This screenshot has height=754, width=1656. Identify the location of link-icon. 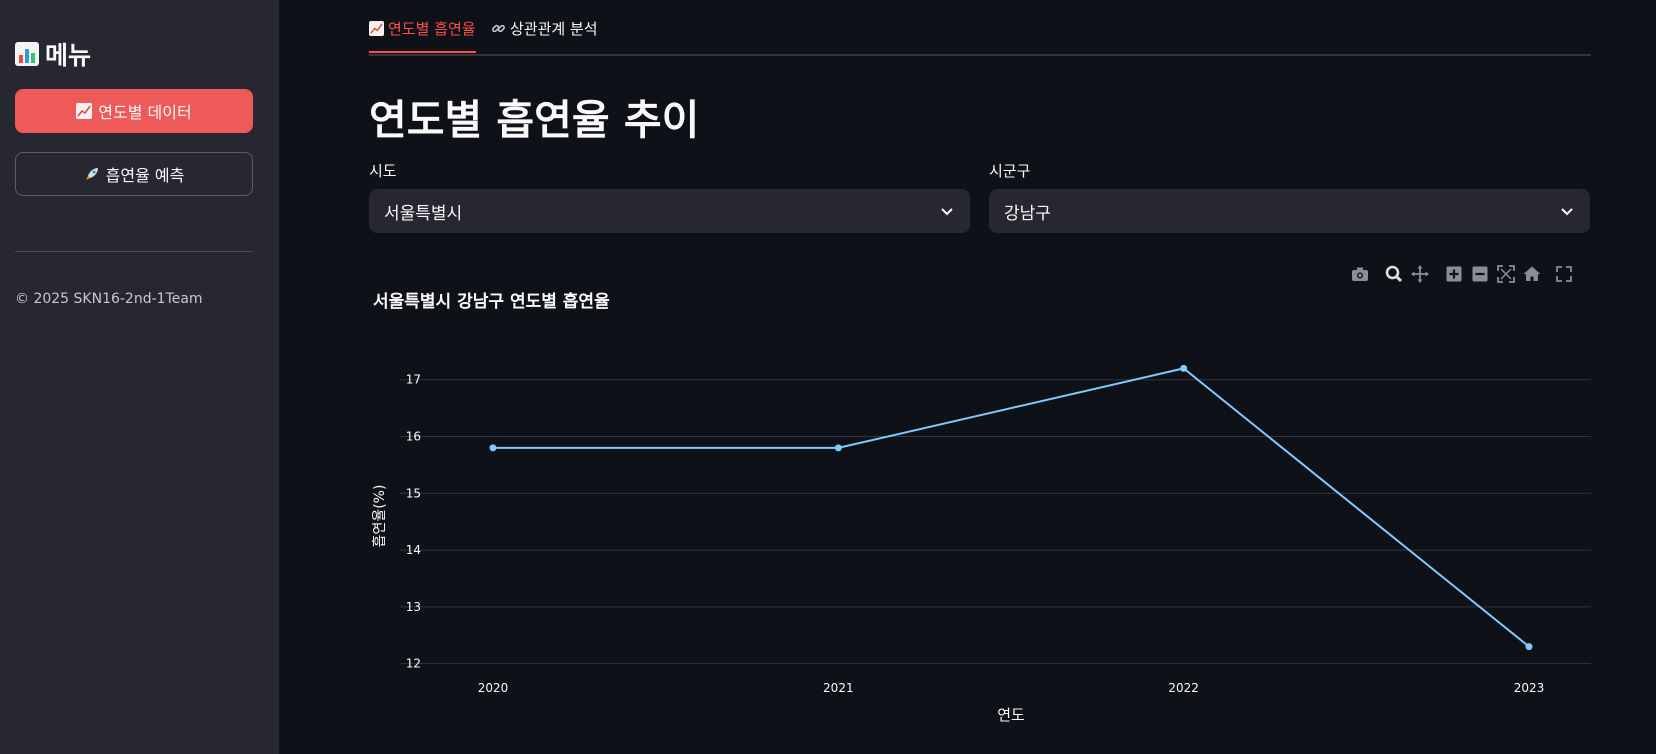
(498, 28).